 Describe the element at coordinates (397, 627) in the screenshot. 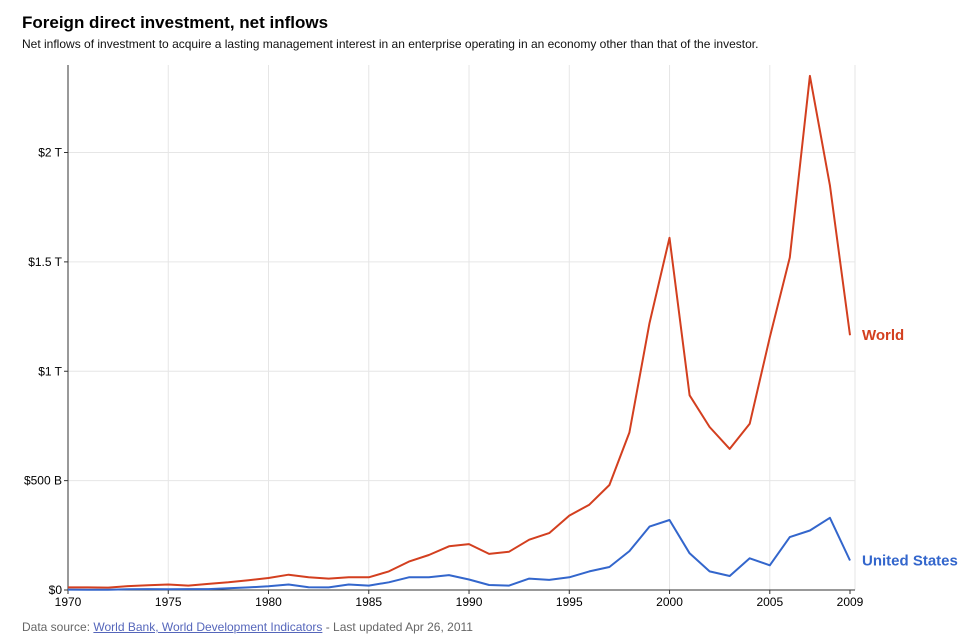

I see `last-updated: - Last updated Apr 26, 2011` at that location.